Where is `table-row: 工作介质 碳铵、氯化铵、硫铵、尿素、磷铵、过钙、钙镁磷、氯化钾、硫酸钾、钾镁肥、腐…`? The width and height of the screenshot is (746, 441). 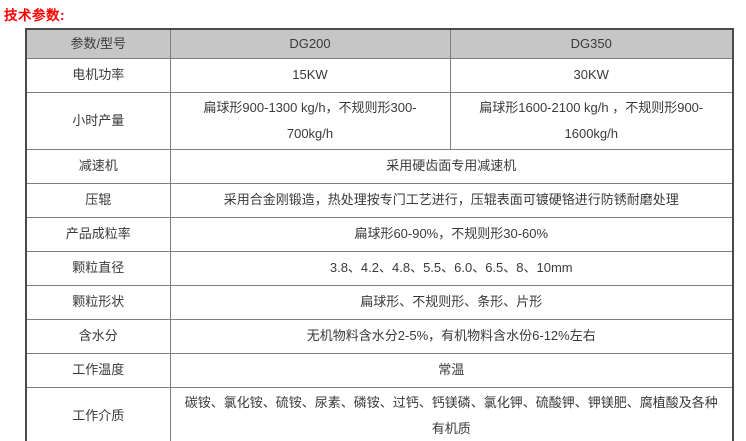 table-row: 工作介质 碳铵、氯化铵、硫铵、尿素、磷铵、过钙、钙镁磷、氯化钾、硫酸钾、钾镁肥、腐… is located at coordinates (379, 413).